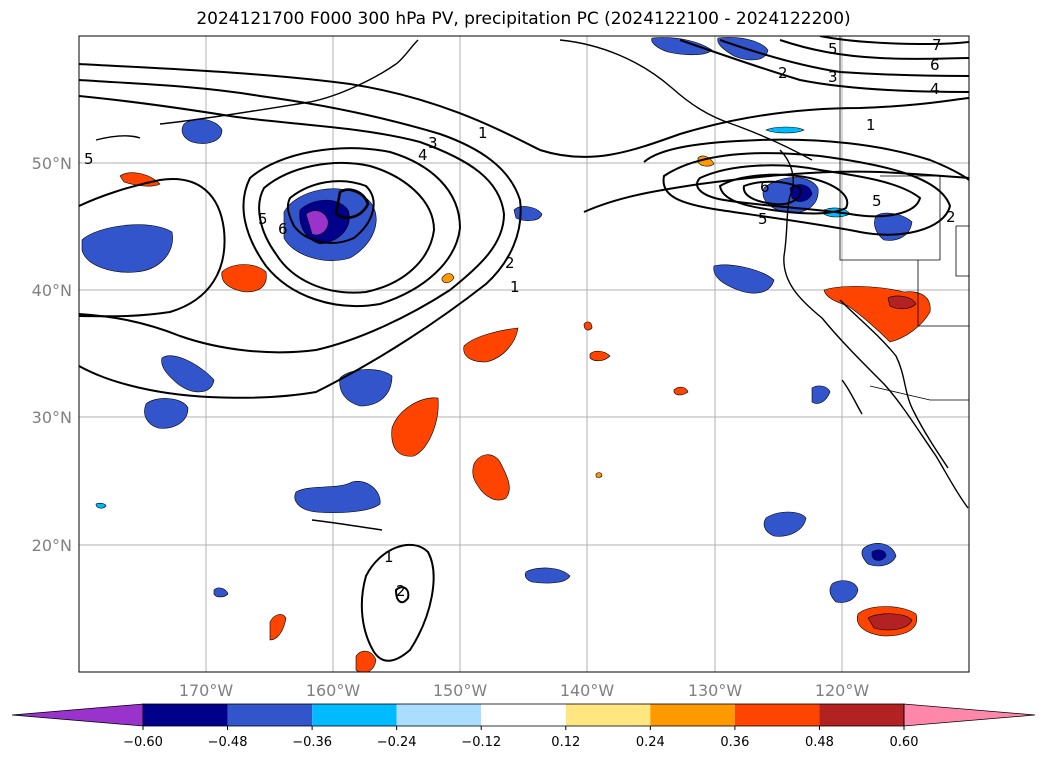  I want to click on colorbar-tick-label: 0.36, so click(734, 742).